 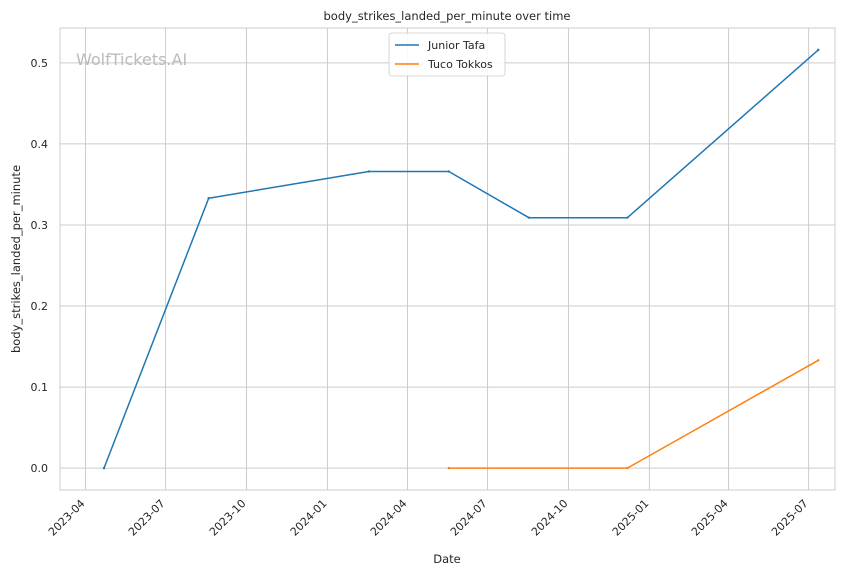 I want to click on y-tick-label: 0.2, so click(x=40, y=306).